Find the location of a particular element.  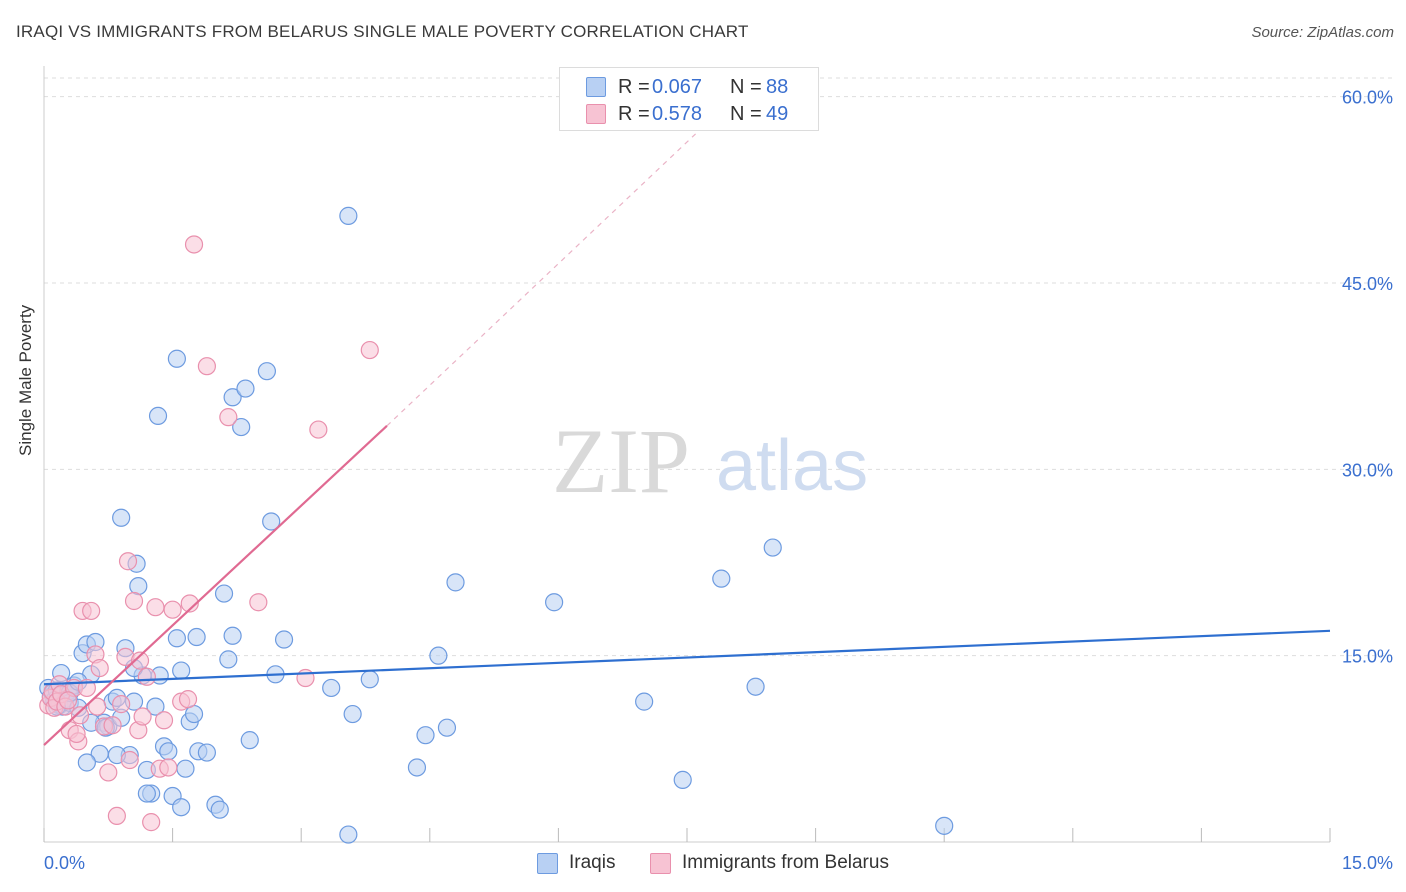

y-tick-label: 60.0% is located at coordinates (1367, 98).